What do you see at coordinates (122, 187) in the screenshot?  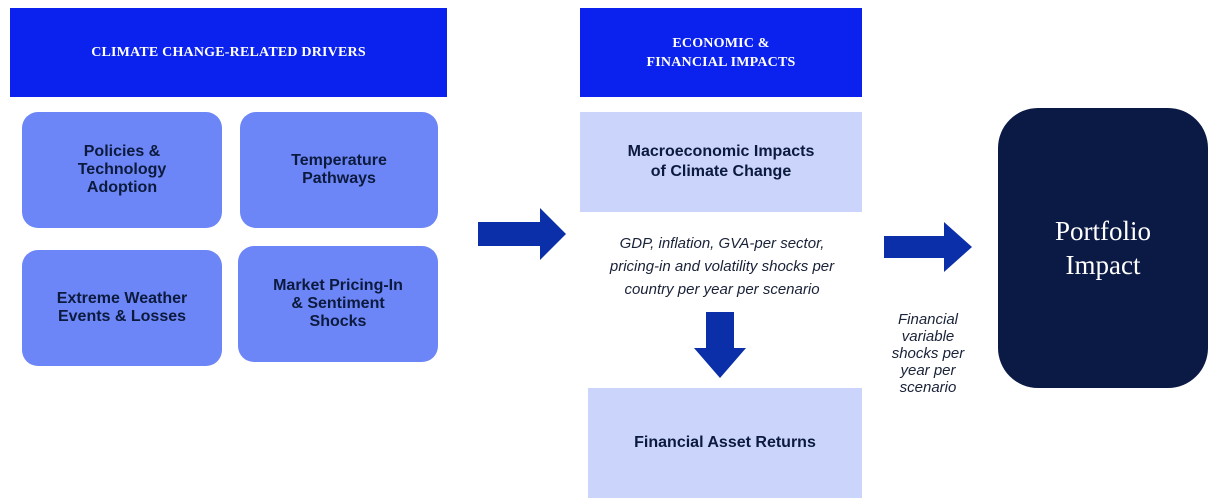 I see `text-line: Adoption` at bounding box center [122, 187].